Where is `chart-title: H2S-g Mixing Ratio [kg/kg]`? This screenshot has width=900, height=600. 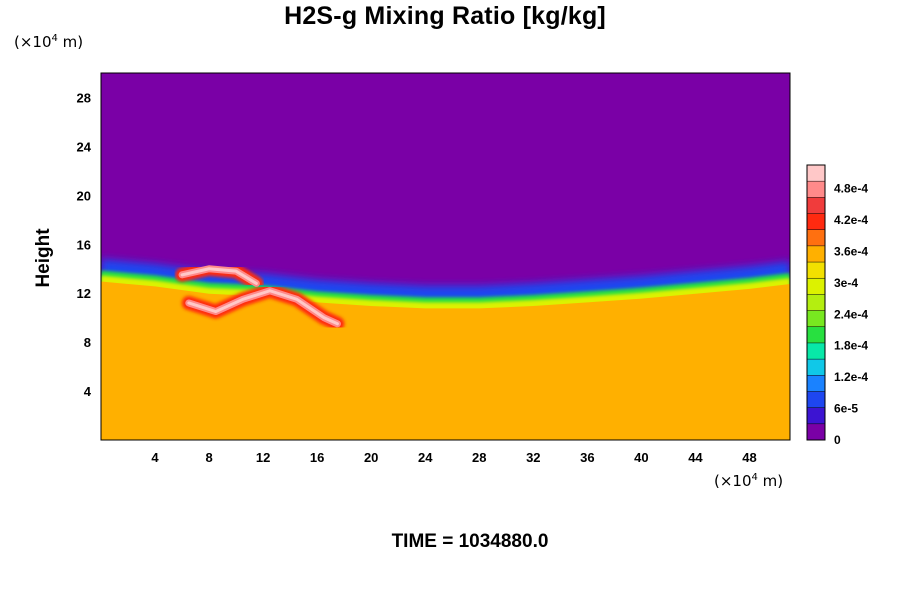
chart-title: H2S-g Mixing Ratio [kg/kg] is located at coordinates (445, 16).